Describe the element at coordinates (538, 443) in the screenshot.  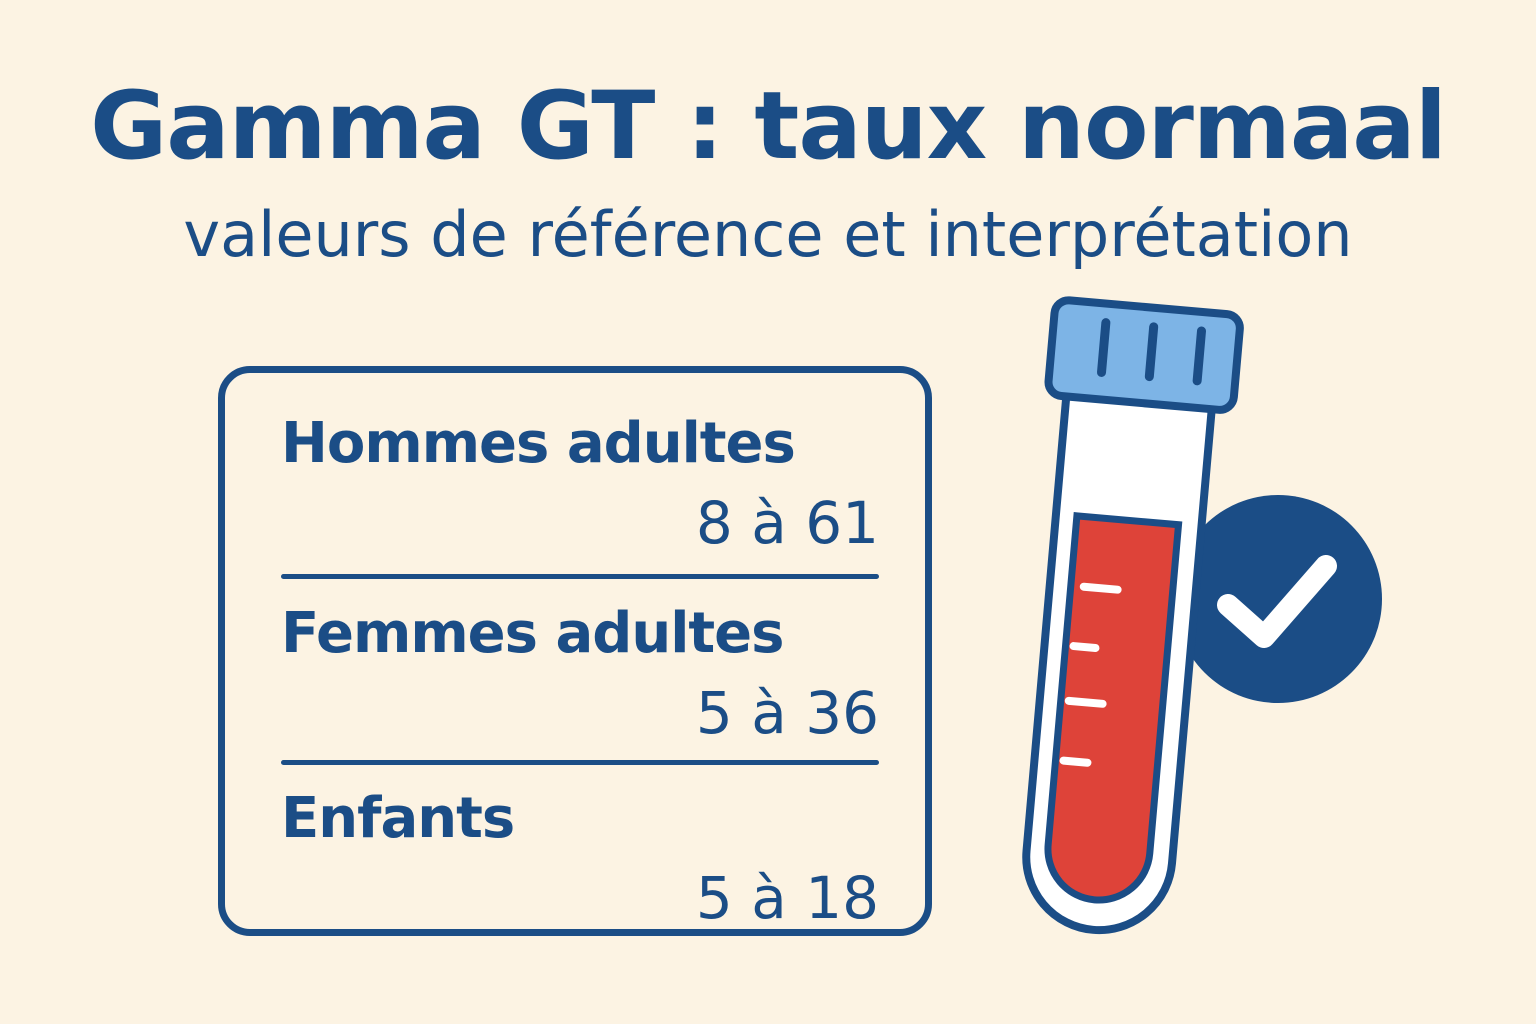
I see `row-label: Hommes adultes` at that location.